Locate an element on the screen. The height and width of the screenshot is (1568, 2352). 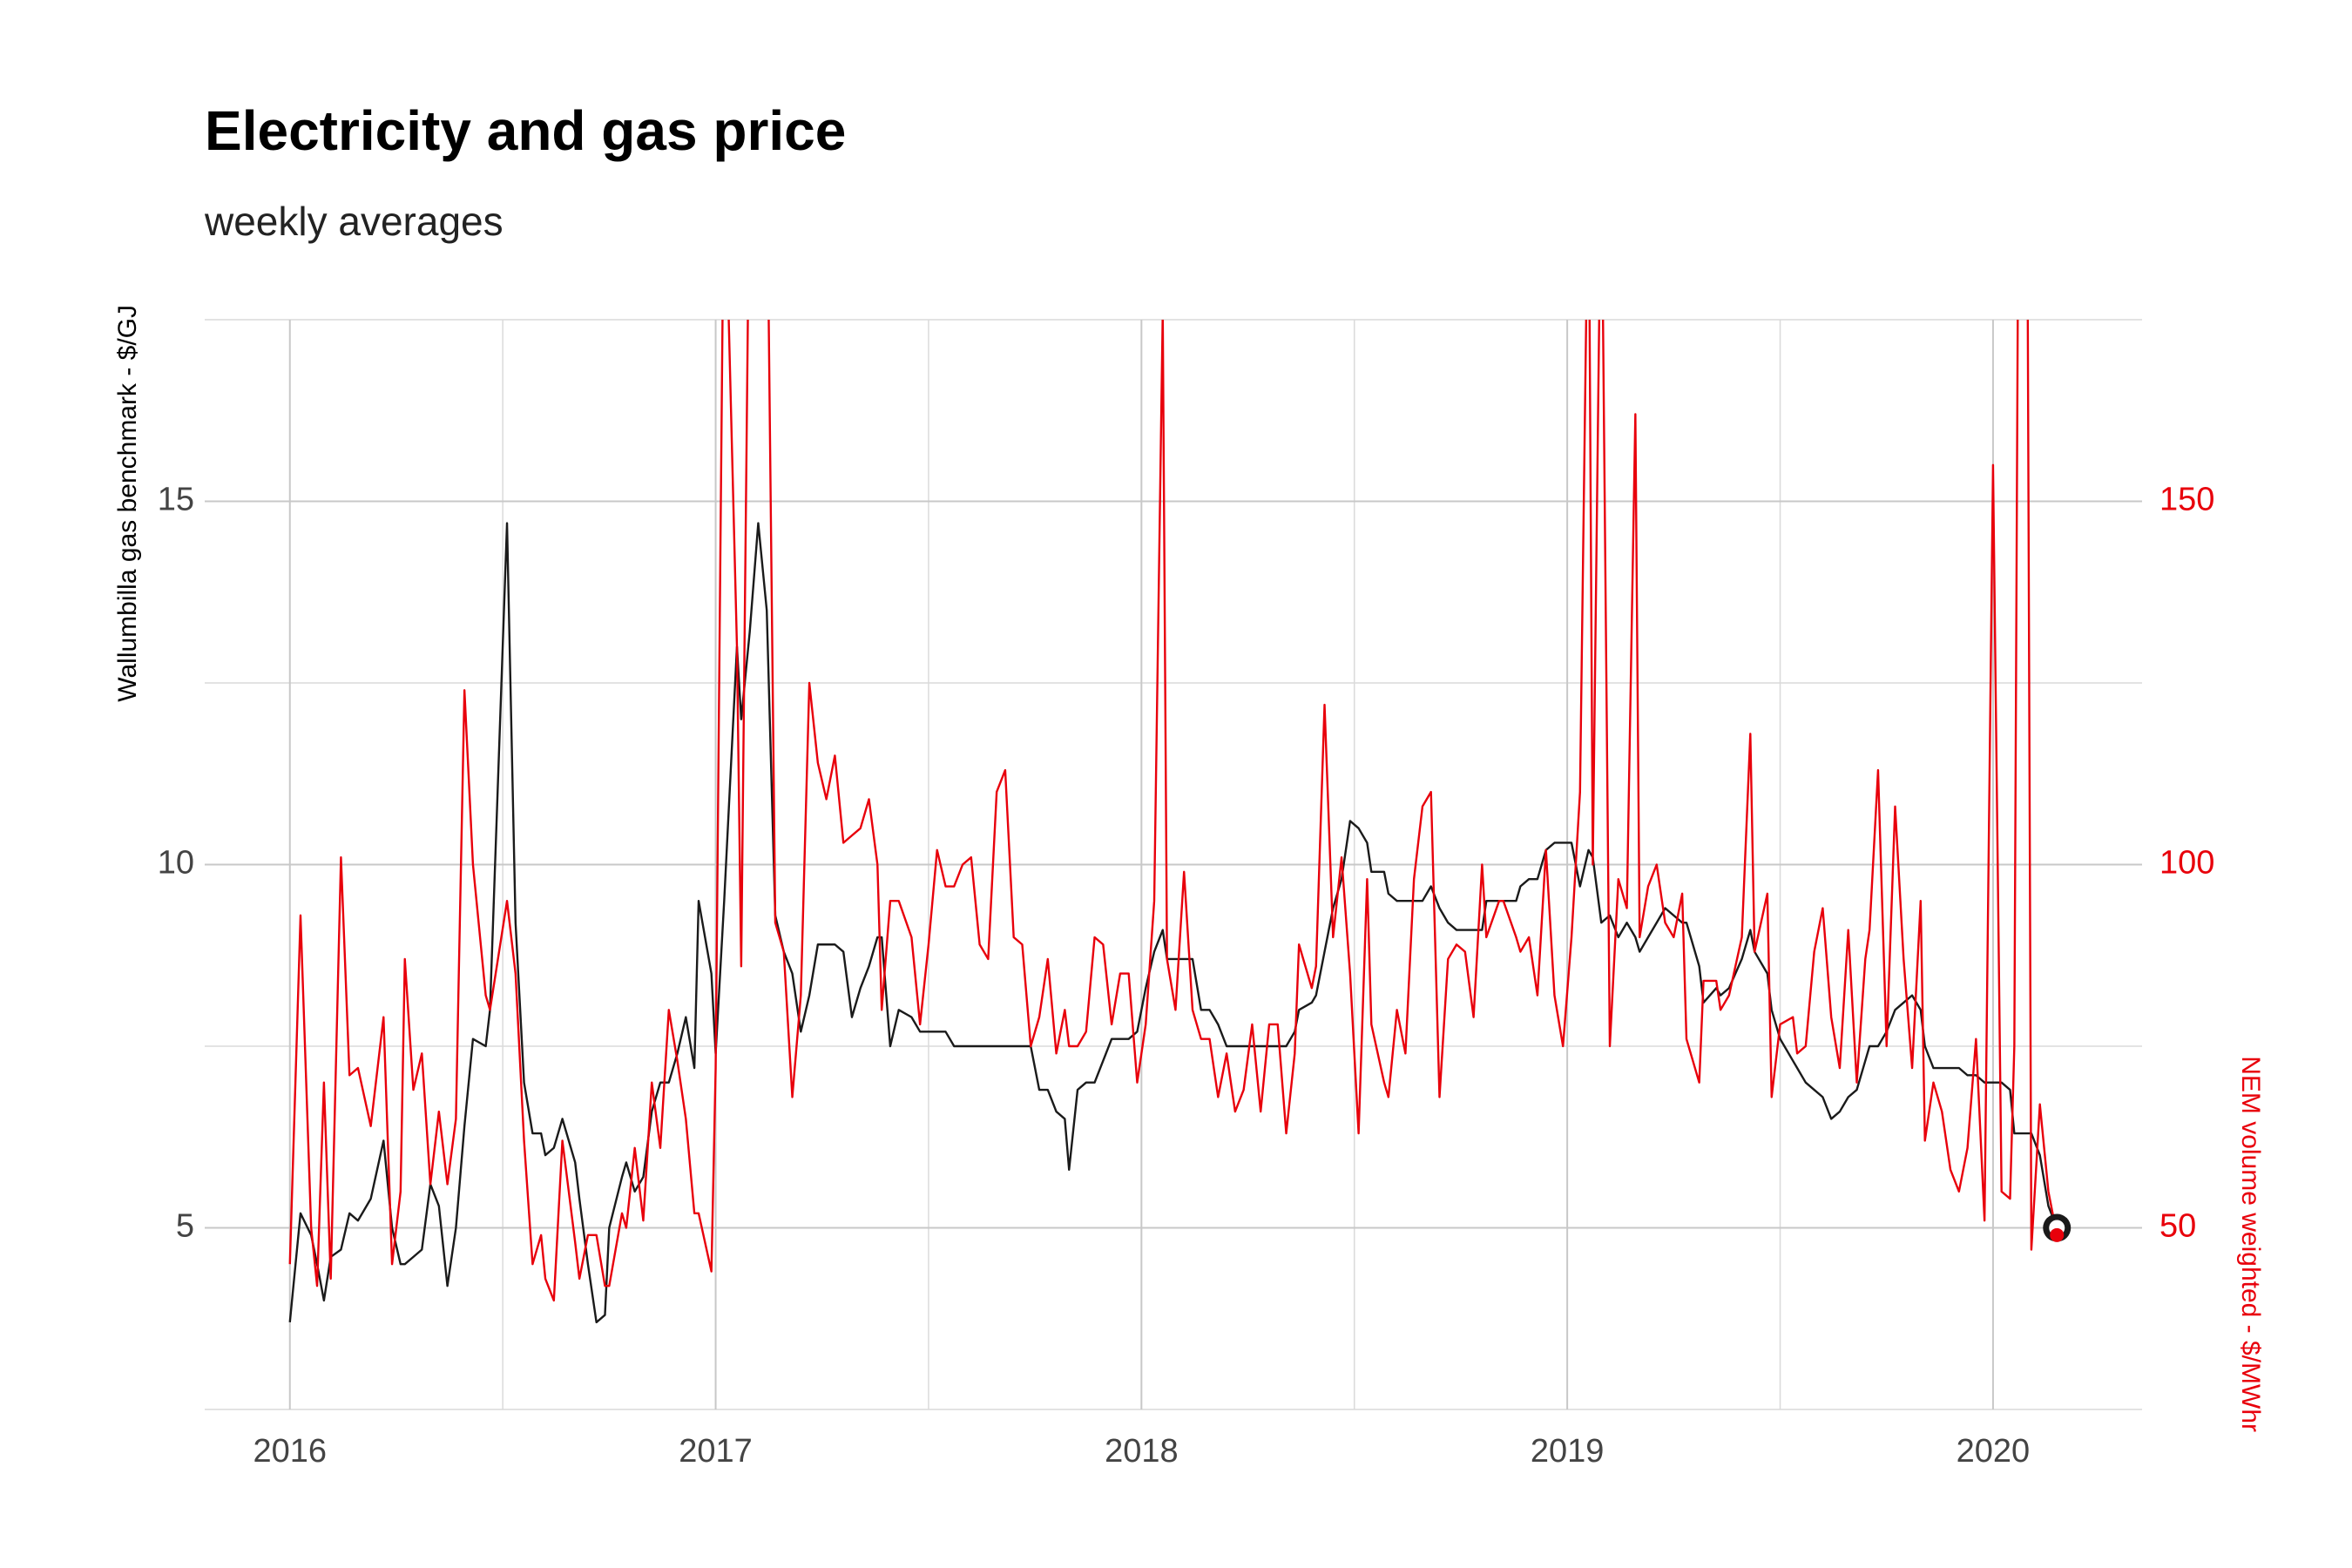
y2-tick-label: 50 is located at coordinates (2177, 1226).